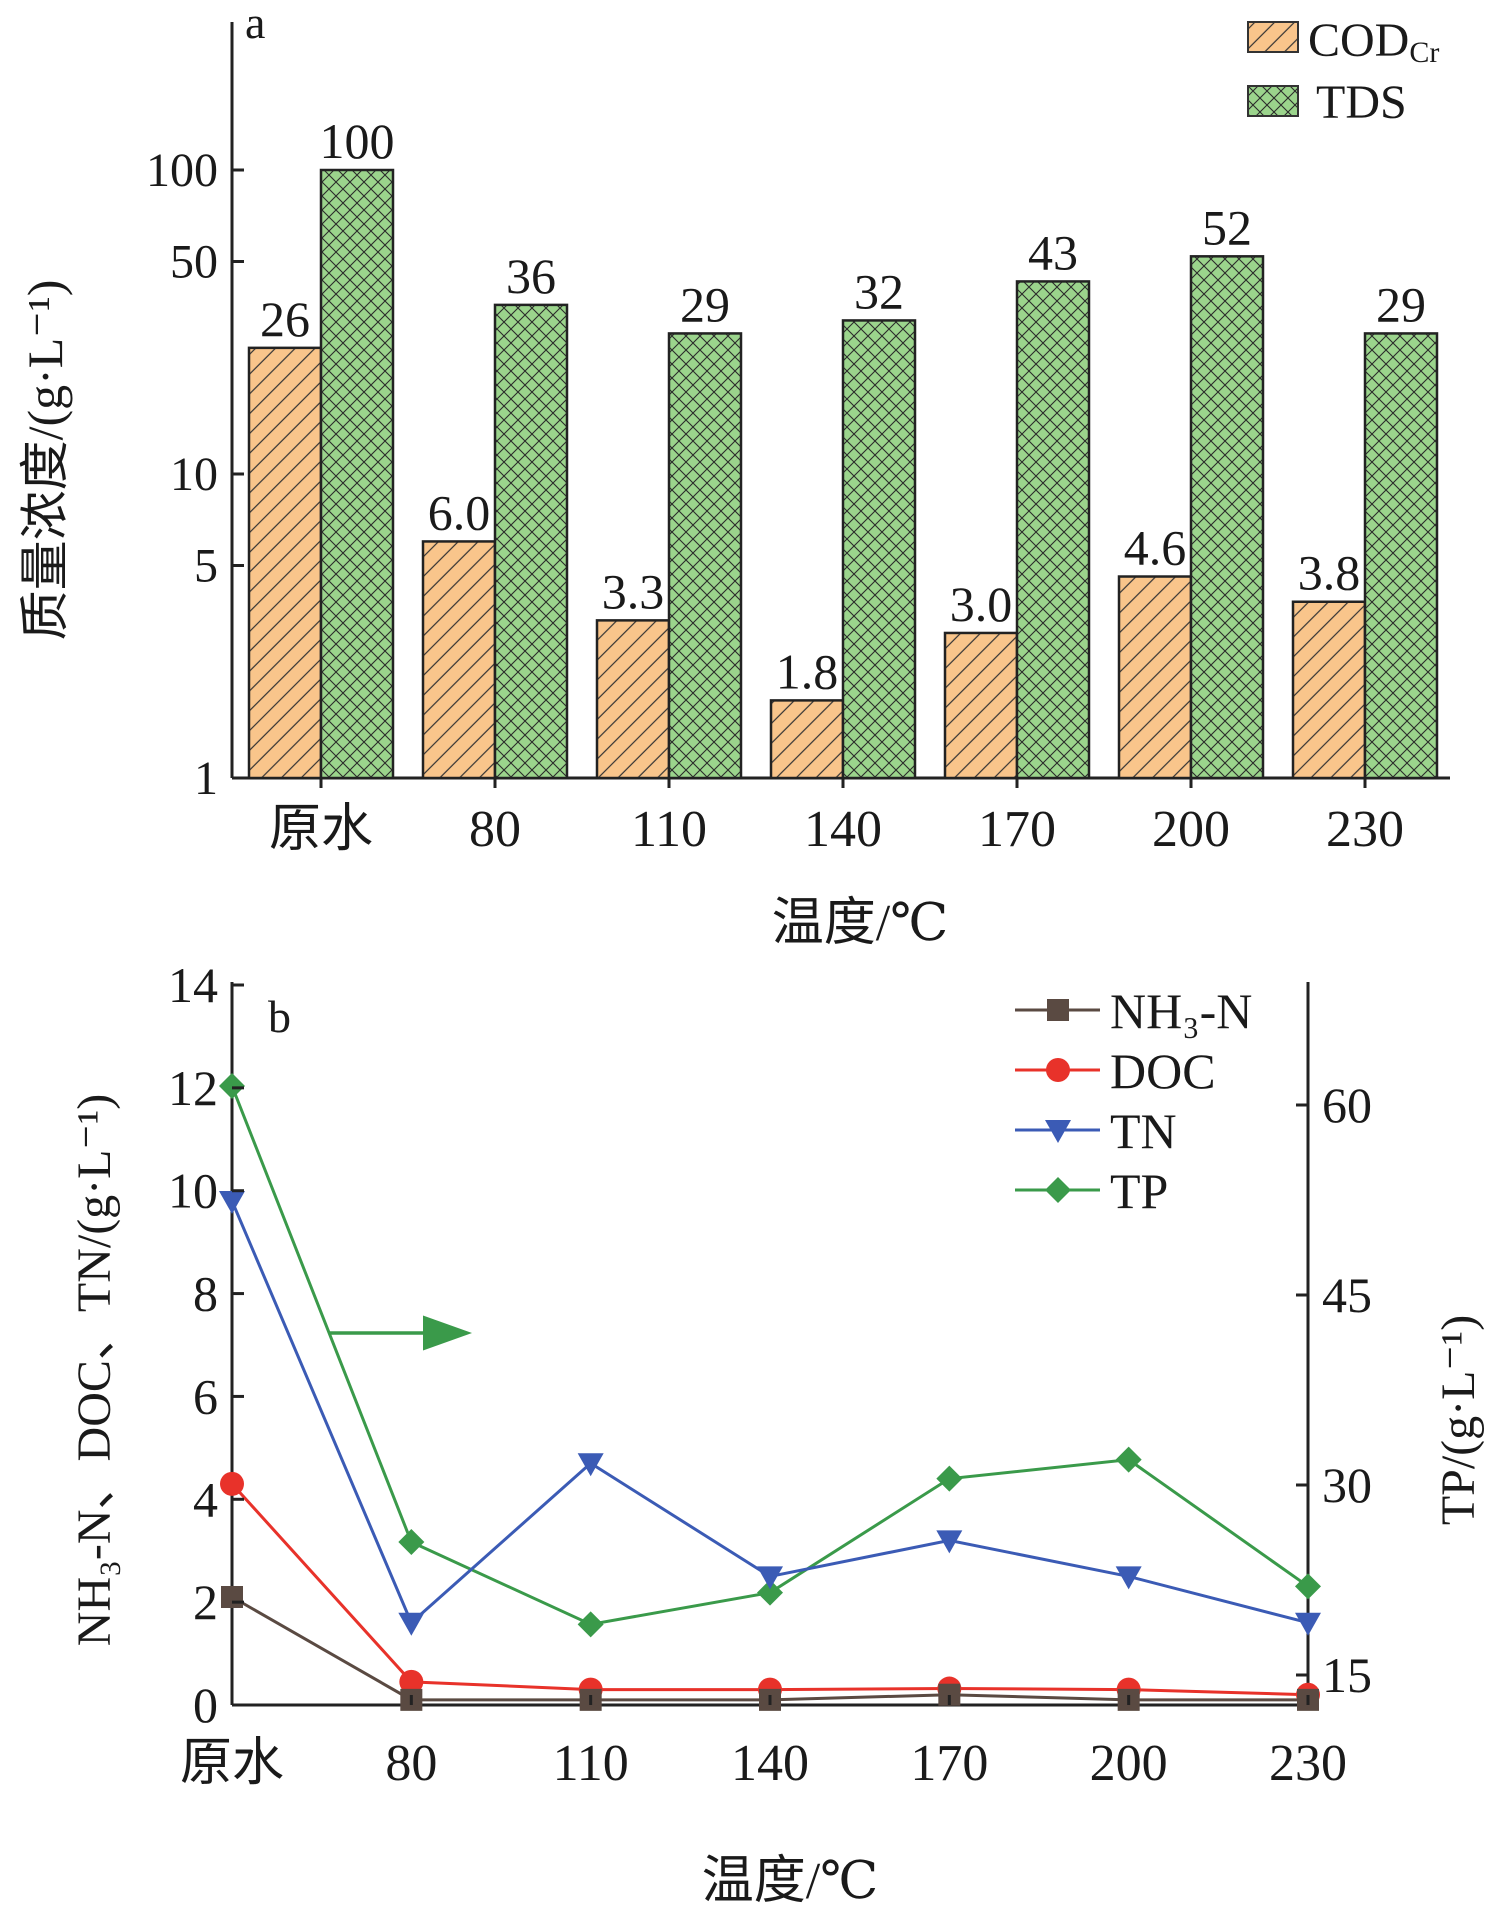 This screenshot has width=1488, height=1913. Describe the element at coordinates (843, 829) in the screenshot. I see `panel-a-x-tick-label: 140` at that location.